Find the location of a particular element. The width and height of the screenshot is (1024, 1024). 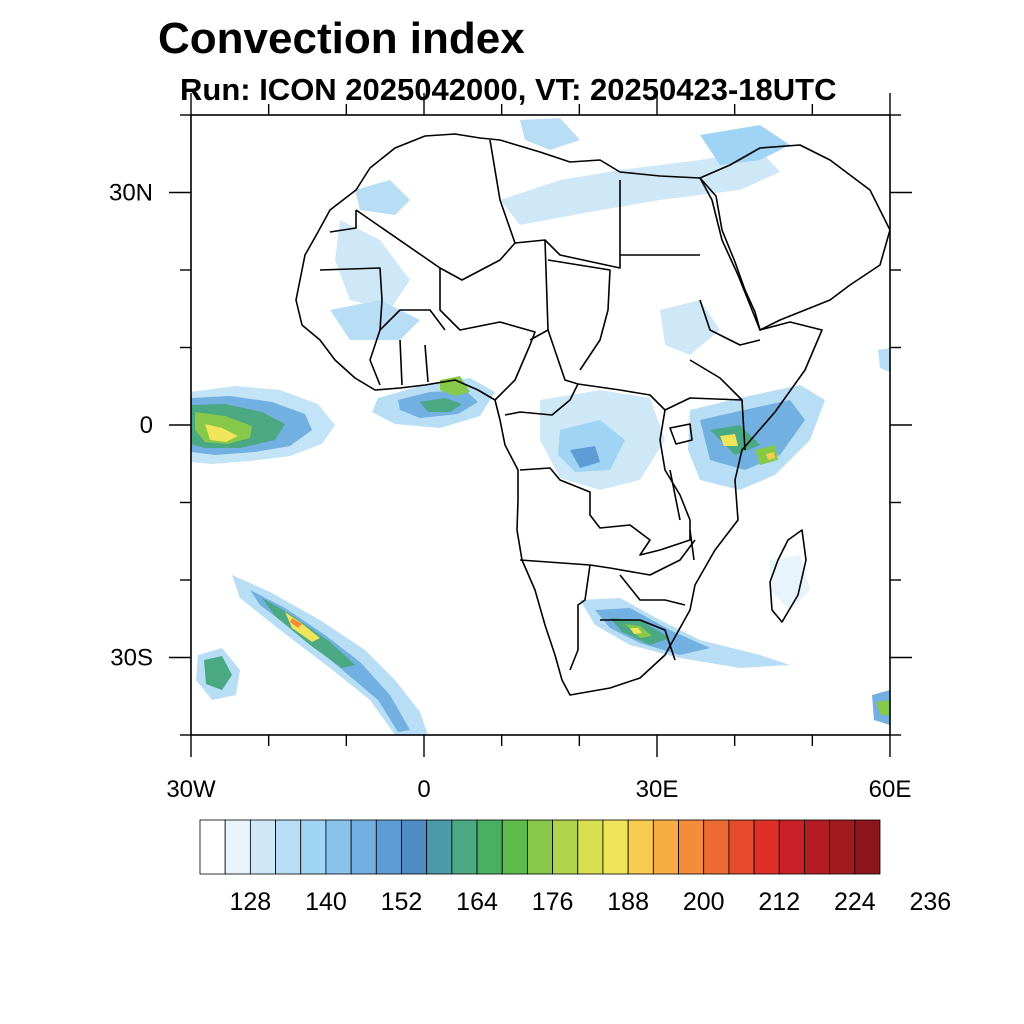

colorbar-labels: 128 140 152 164 176 188 200 212 224 236 is located at coordinates (591, 902).